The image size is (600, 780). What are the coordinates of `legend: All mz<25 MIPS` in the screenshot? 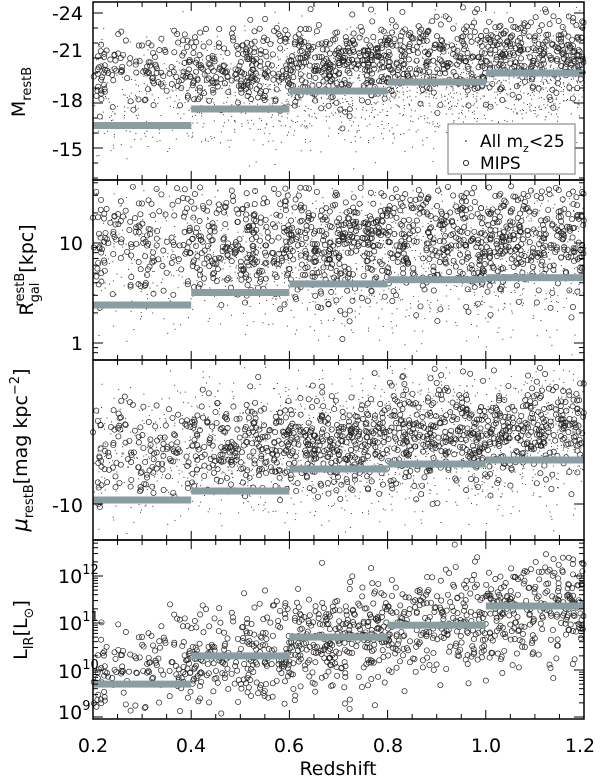 It's located at (511, 149).